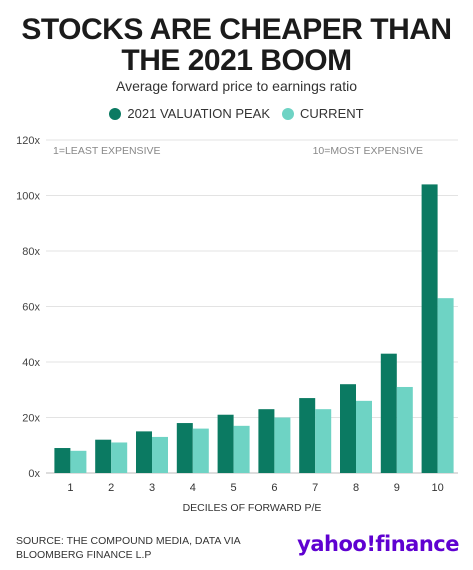 This screenshot has height=570, width=473. Describe the element at coordinates (70, 488) in the screenshot. I see `x-tick-label: 1` at that location.